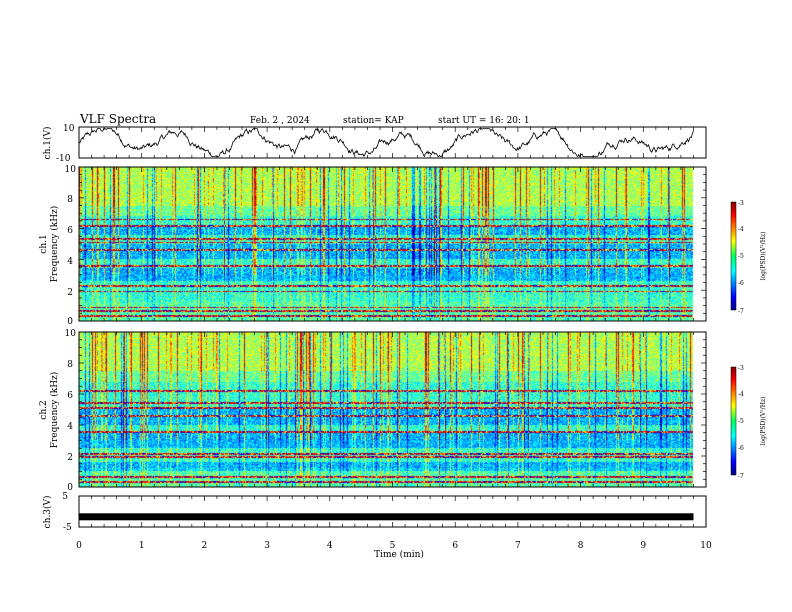 This screenshot has height=612, width=792. I want to click on ch1-waveform-ylabel: ch.1(V), so click(47, 143).